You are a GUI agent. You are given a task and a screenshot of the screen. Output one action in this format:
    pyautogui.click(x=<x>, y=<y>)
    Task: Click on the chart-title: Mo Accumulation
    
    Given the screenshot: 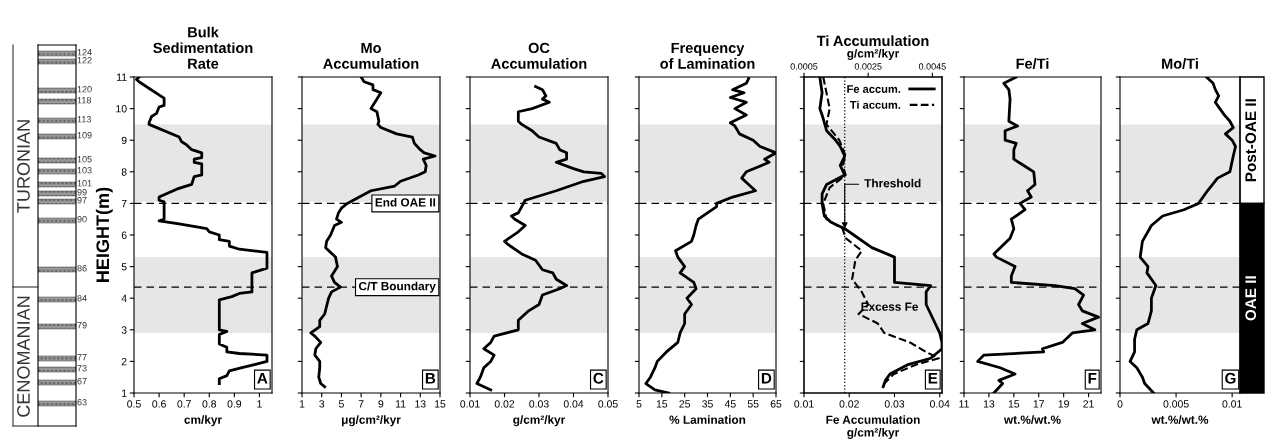 What is the action you would take?
    pyautogui.click(x=371, y=55)
    